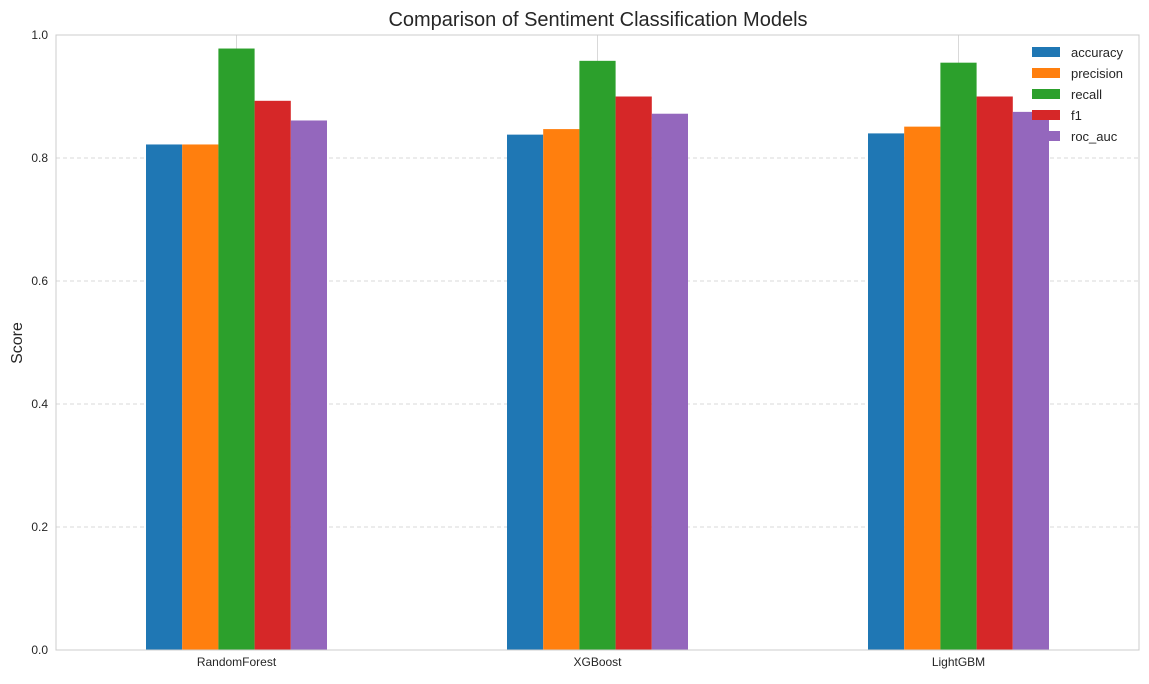 The width and height of the screenshot is (1149, 684). Describe the element at coordinates (272, 375) in the screenshot. I see `bar-f1-RandomForest` at that location.